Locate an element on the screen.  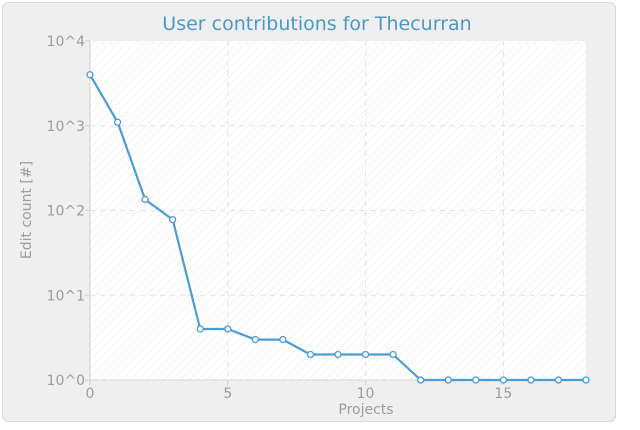
y-tick-label: 10^4 is located at coordinates (66, 42).